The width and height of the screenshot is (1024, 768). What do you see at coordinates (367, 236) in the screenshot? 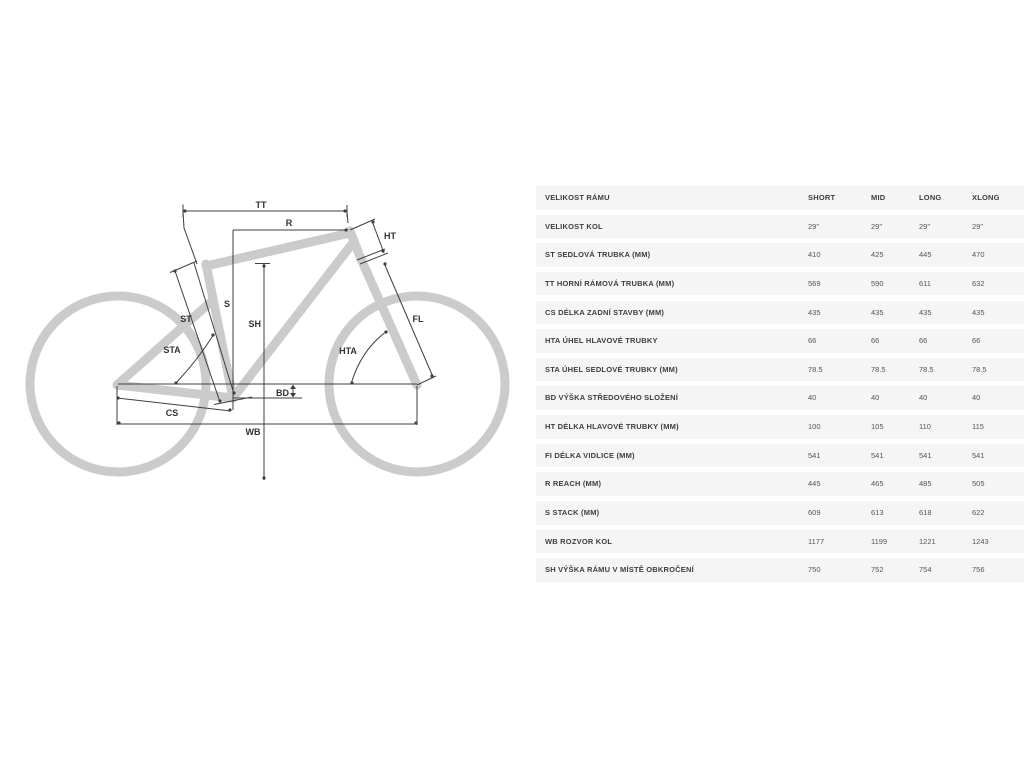
I see `ht-dimension` at bounding box center [367, 236].